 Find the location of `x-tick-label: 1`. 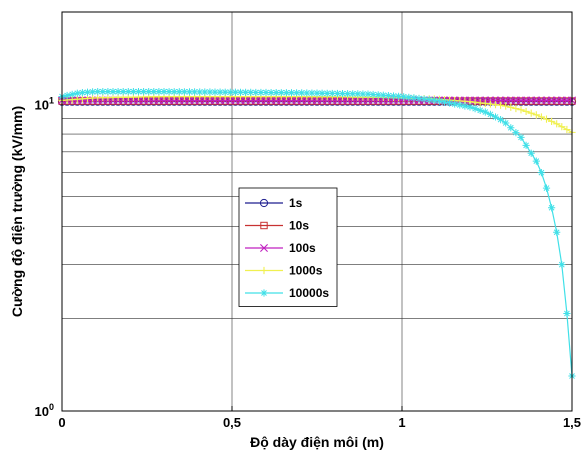

x-tick-label: 1 is located at coordinates (401, 422).